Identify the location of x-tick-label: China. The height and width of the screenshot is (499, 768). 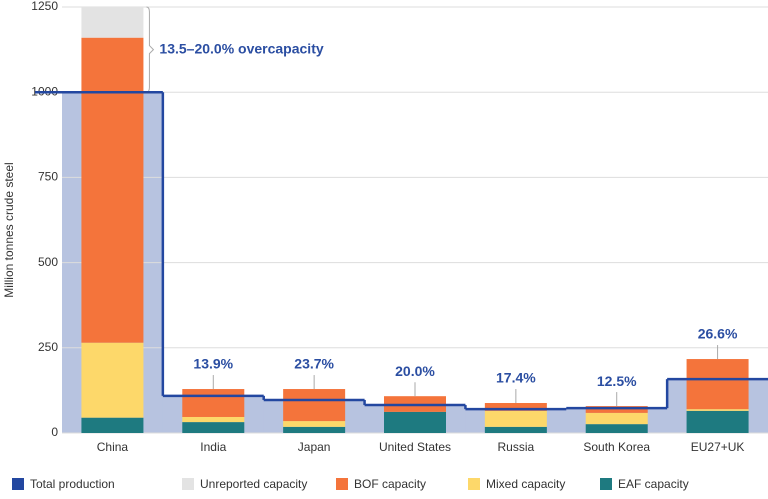
(113, 447).